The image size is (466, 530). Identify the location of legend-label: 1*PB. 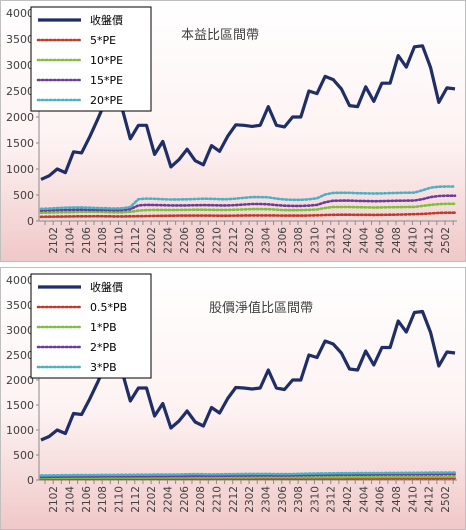
(103, 327).